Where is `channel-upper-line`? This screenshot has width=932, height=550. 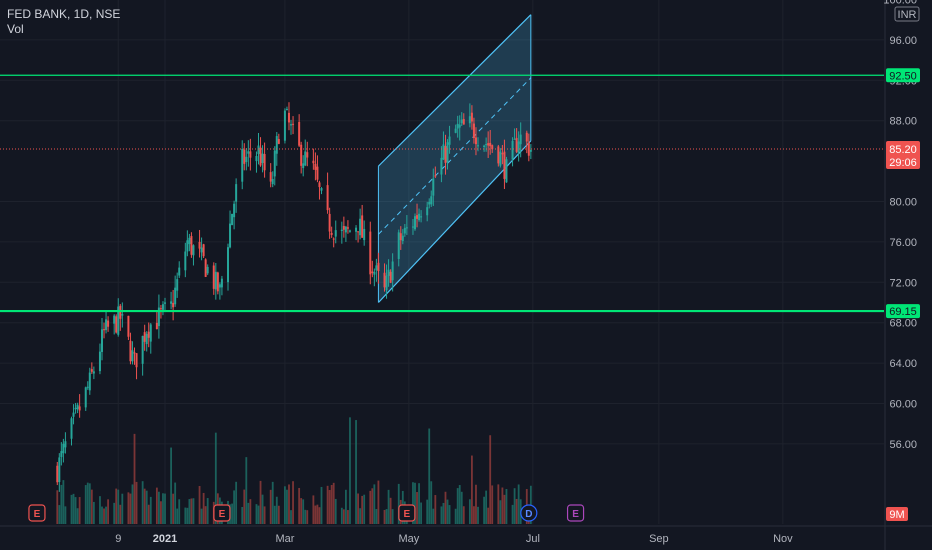 channel-upper-line is located at coordinates (454, 90).